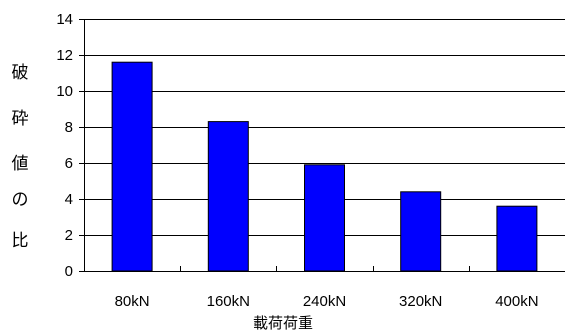 This screenshot has width=574, height=333. What do you see at coordinates (69, 127) in the screenshot?
I see `y-tick-label: 8` at bounding box center [69, 127].